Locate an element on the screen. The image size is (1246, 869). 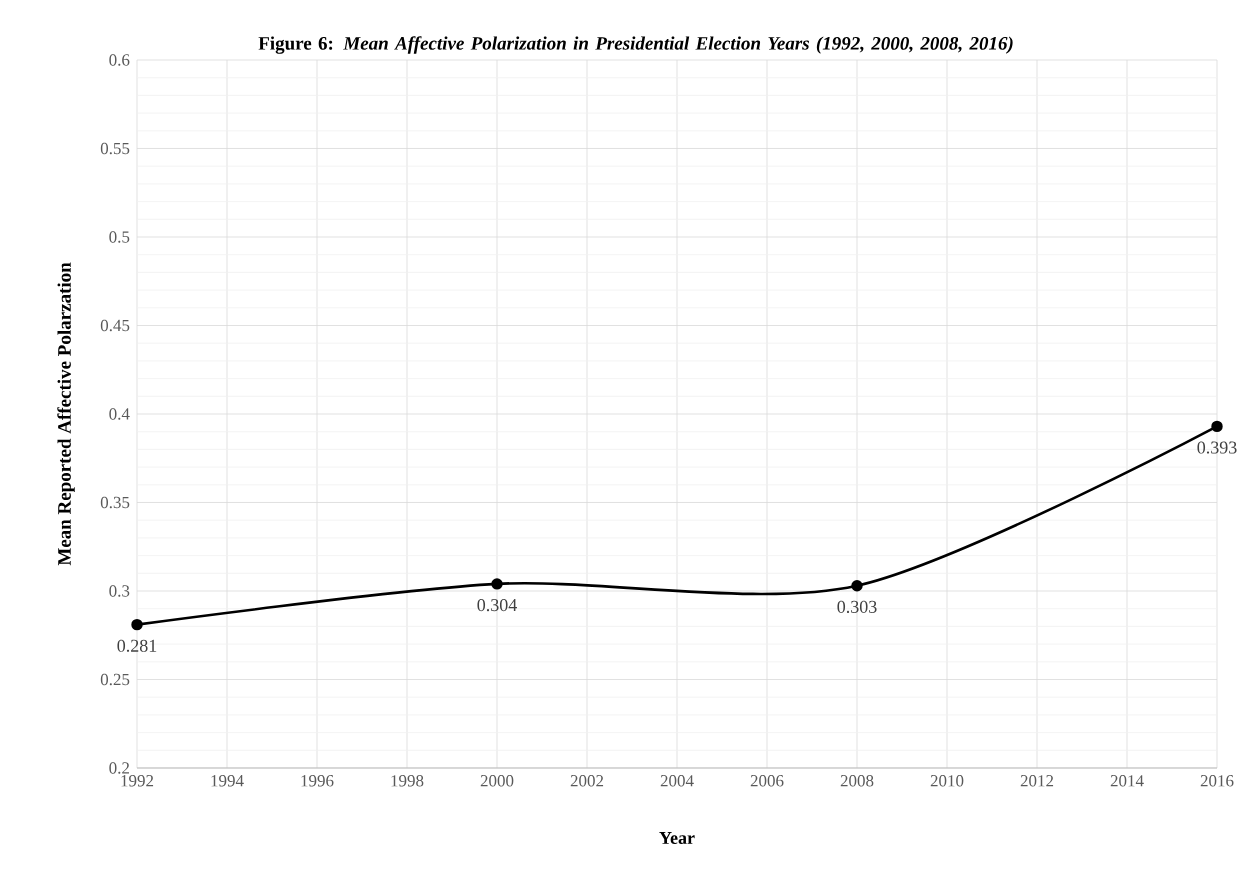
y-tick-label: 0.35 is located at coordinates (115, 502).